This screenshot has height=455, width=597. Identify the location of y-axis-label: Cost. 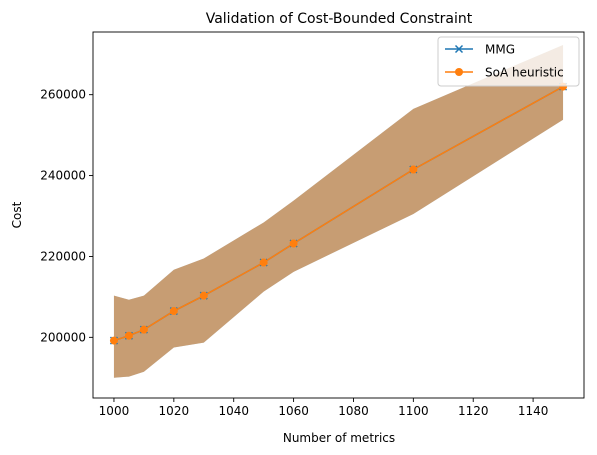
(17, 214).